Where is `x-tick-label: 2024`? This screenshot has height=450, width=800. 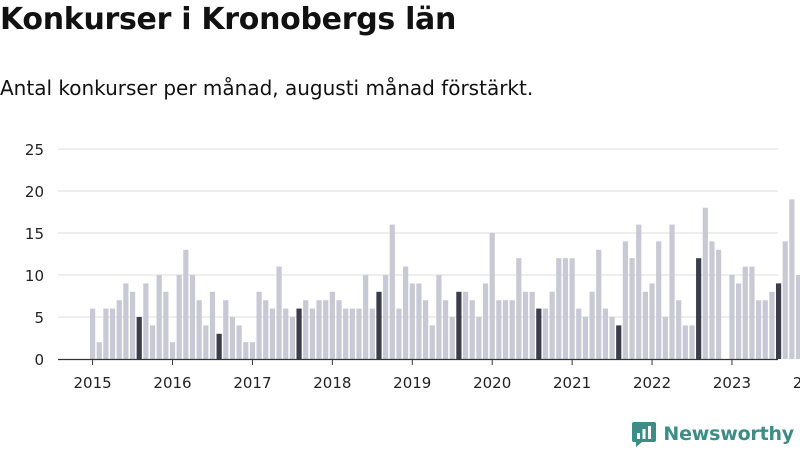 x-tick-label: 2024 is located at coordinates (796, 383).